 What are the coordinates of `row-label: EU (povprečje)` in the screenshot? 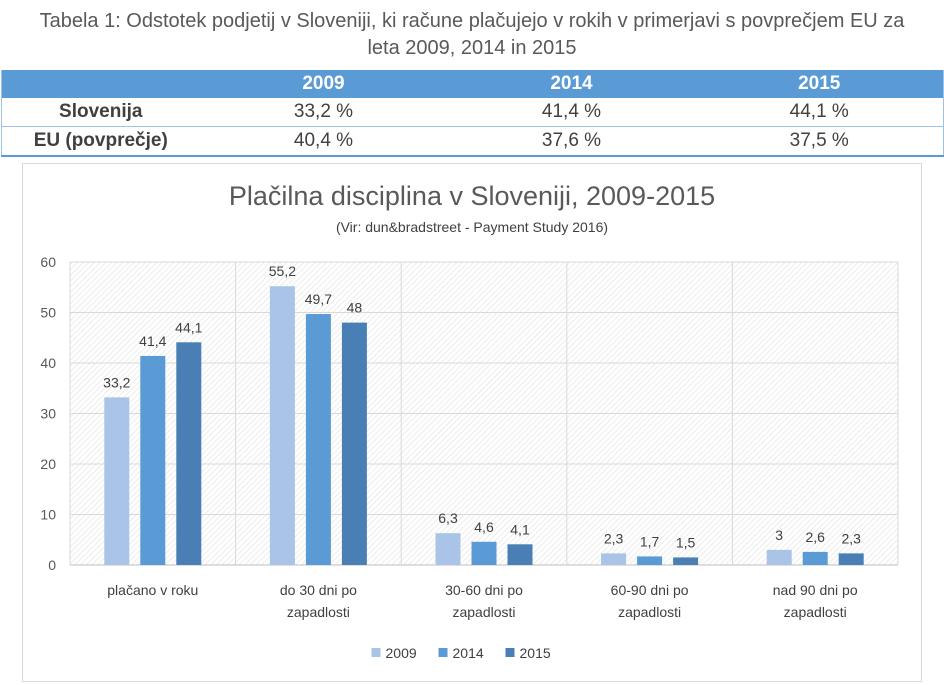 It's located at (100, 141).